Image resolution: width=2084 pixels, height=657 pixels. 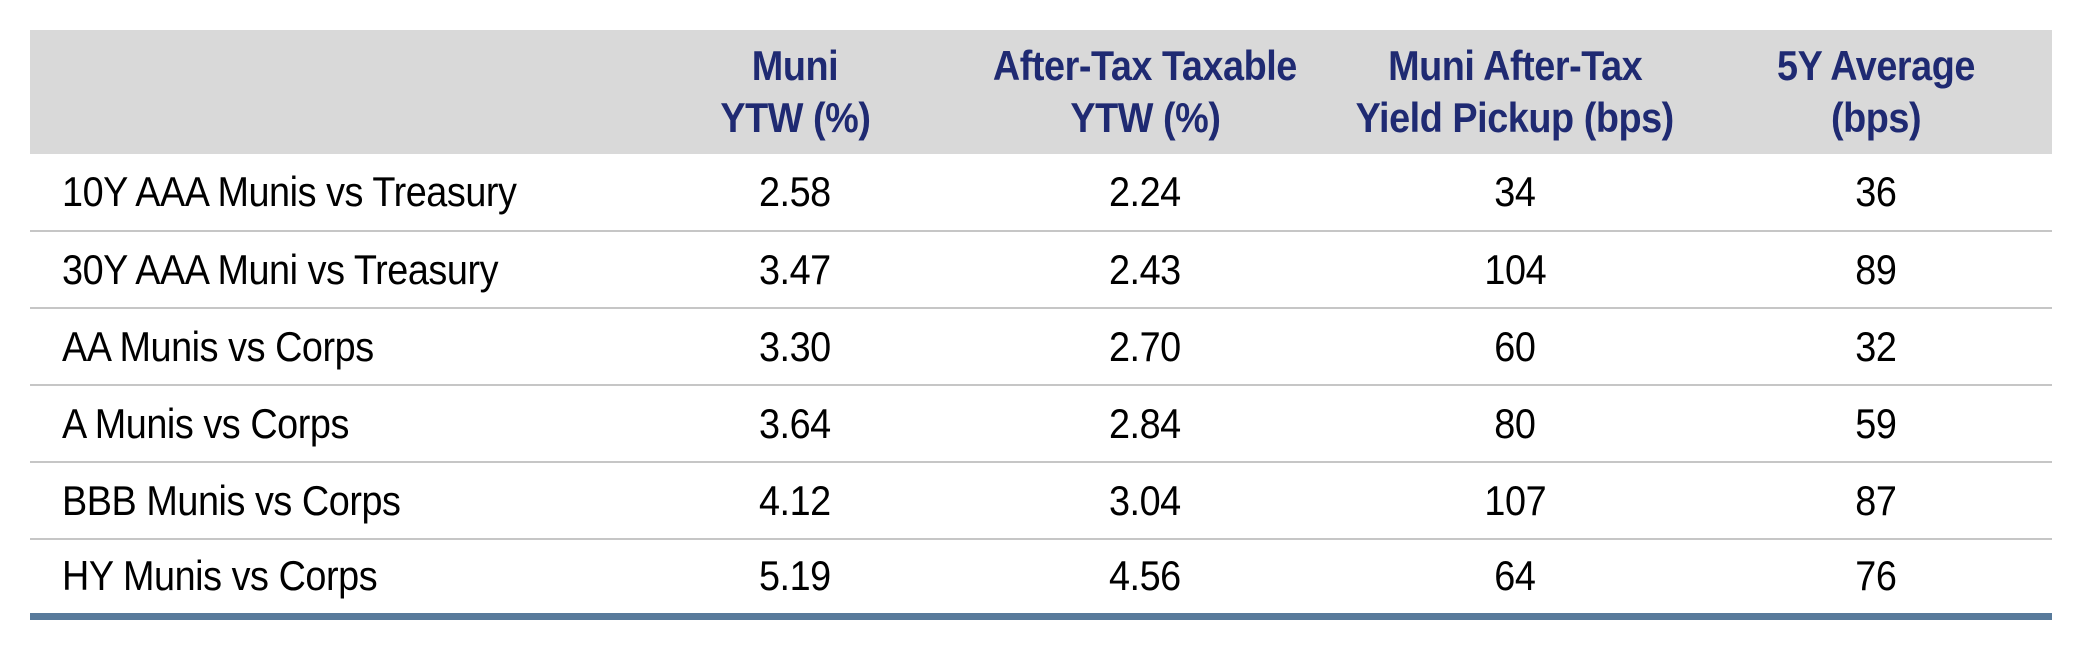 What do you see at coordinates (795, 347) in the screenshot?
I see `cell-muni-ytw: 3.30` at bounding box center [795, 347].